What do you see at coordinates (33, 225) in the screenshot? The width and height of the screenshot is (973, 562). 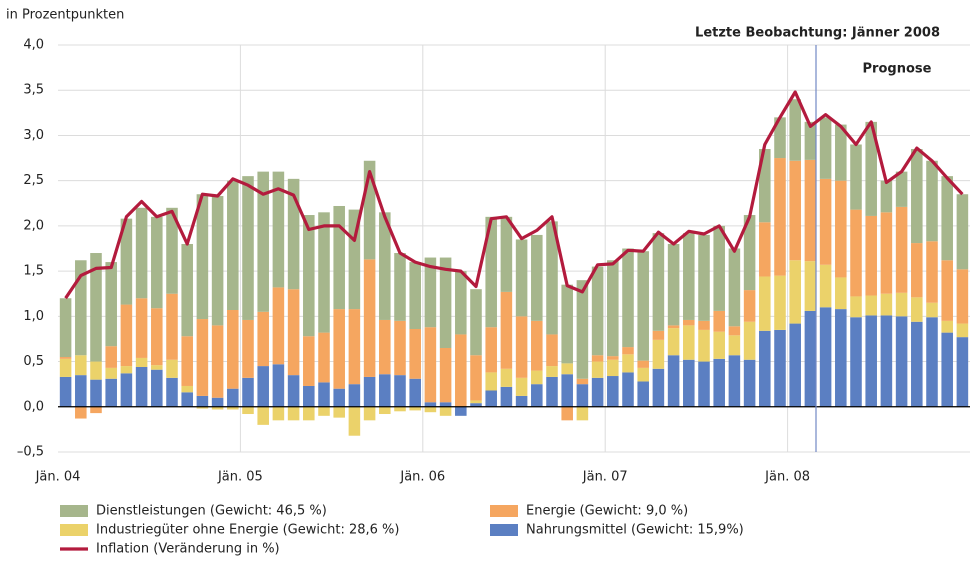 I see `y-tick-label: 2,0` at bounding box center [33, 225].